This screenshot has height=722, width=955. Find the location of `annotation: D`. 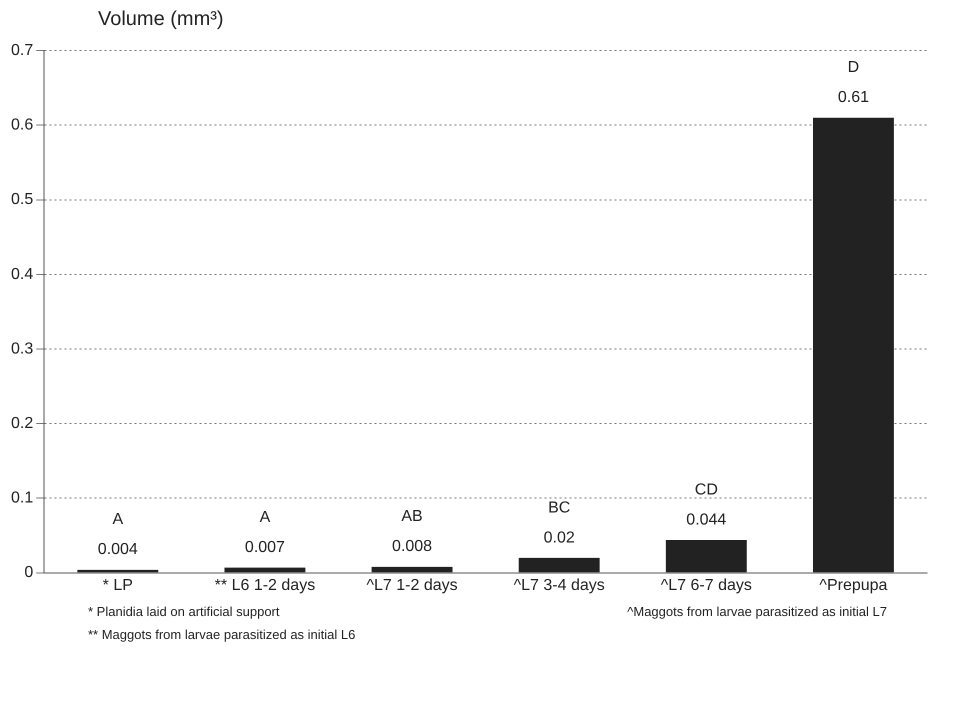

annotation: D is located at coordinates (854, 67).